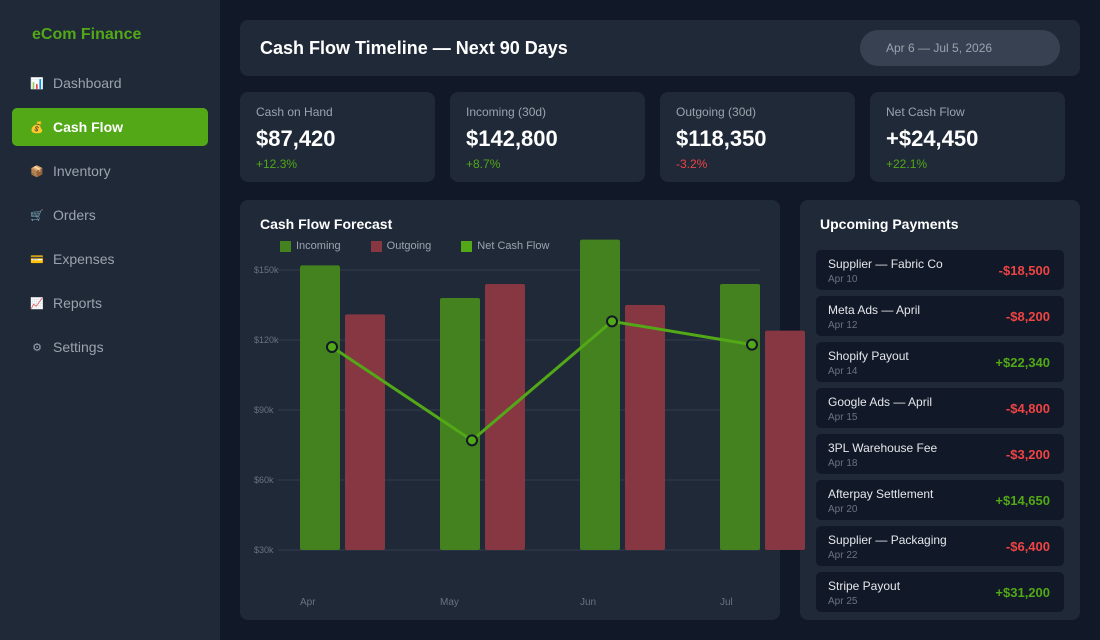 This screenshot has width=1100, height=640. Describe the element at coordinates (78, 303) in the screenshot. I see `sidebar-item-label: Reports` at that location.